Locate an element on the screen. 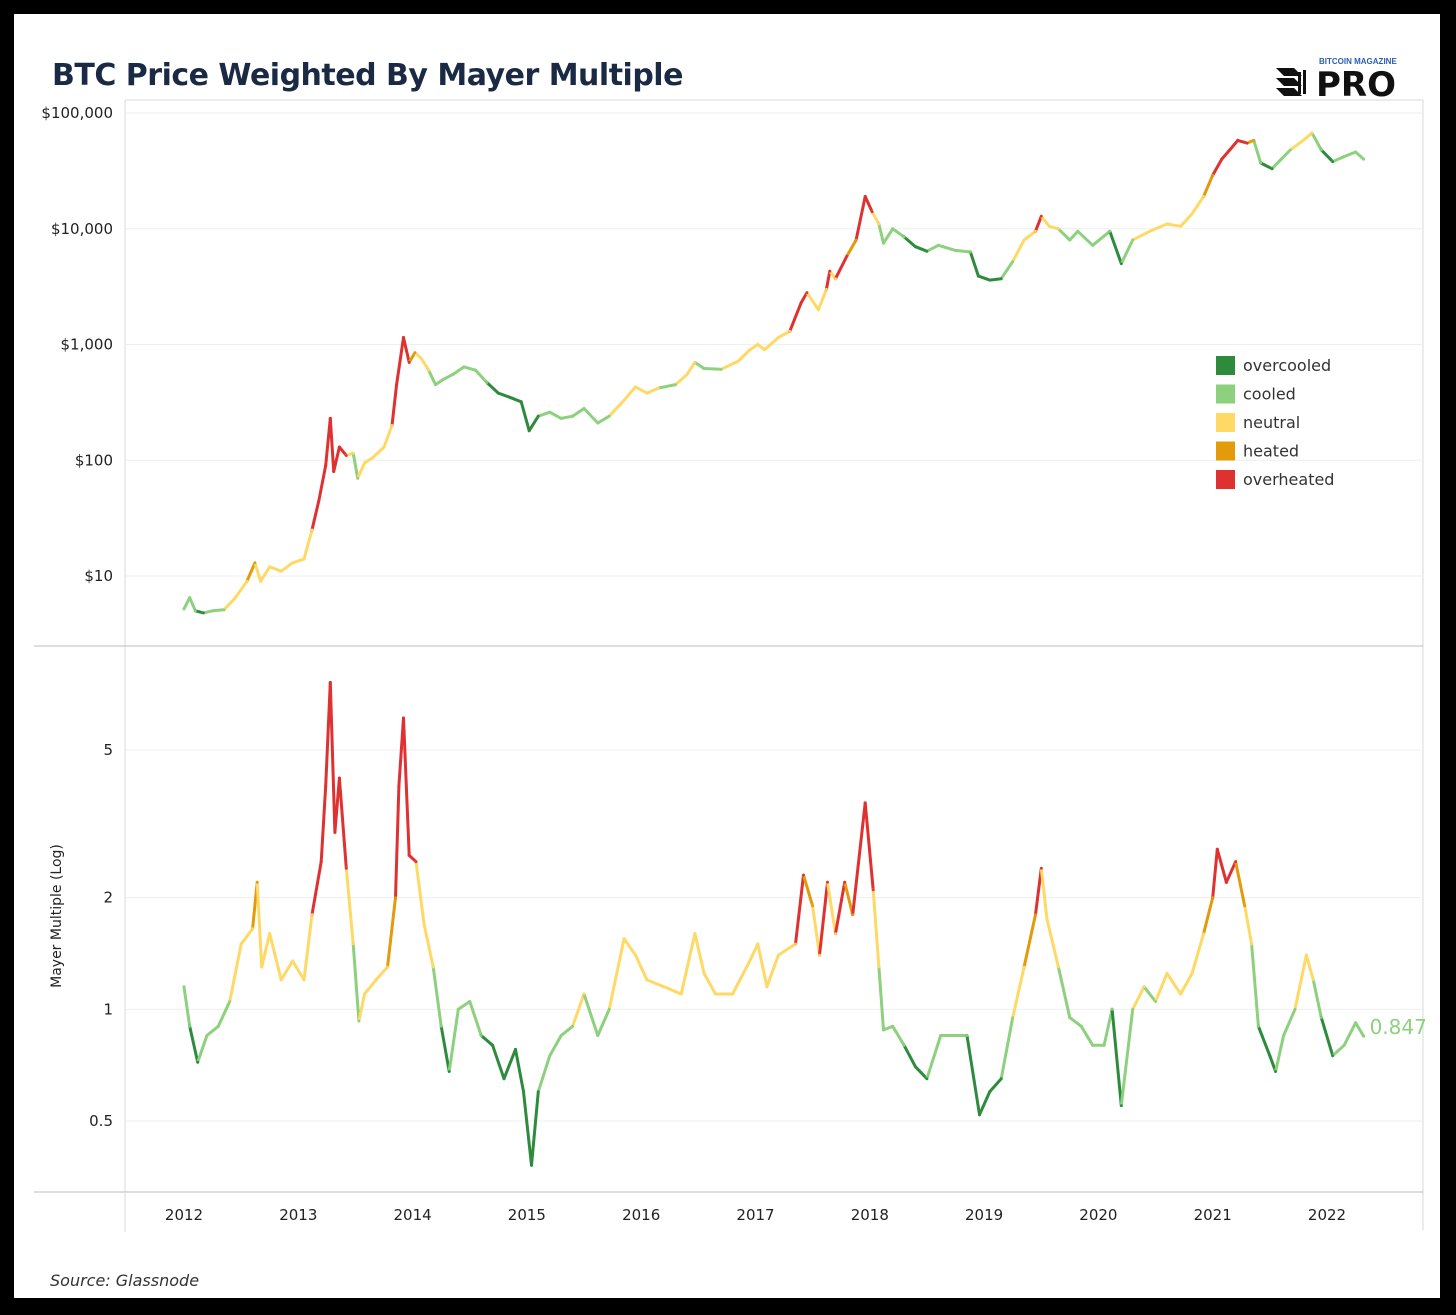  x-tick-label: 2018 is located at coordinates (870, 1215).